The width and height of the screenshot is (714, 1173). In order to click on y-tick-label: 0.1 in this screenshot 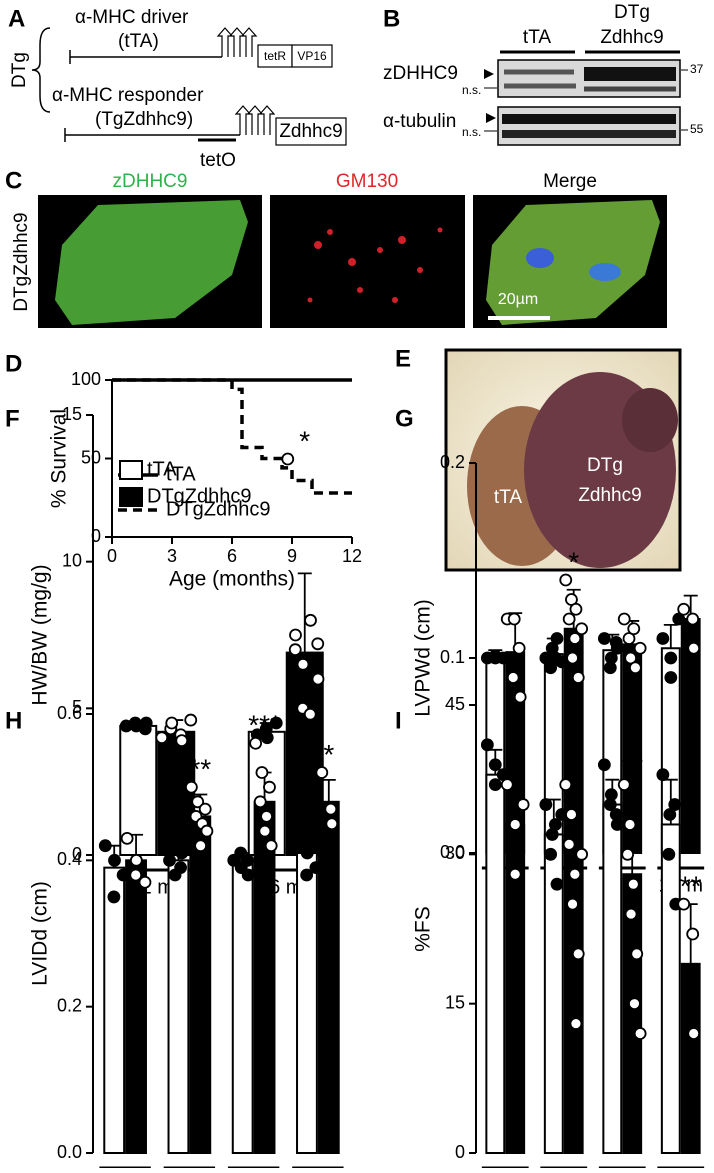, I will do `click(452, 657)`.